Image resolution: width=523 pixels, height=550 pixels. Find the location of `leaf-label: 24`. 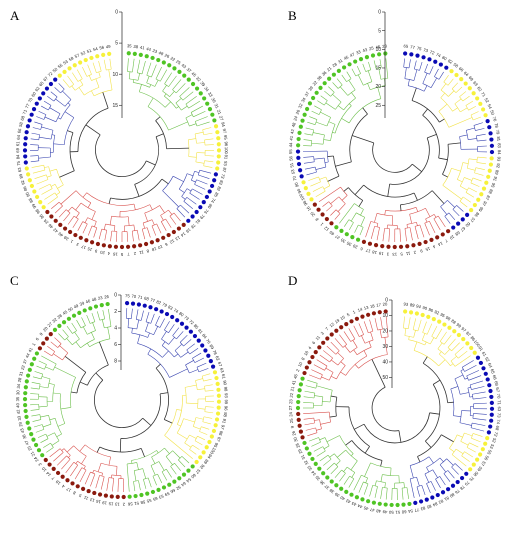

leaf-label: 24 is located at coordinates (295, 118).